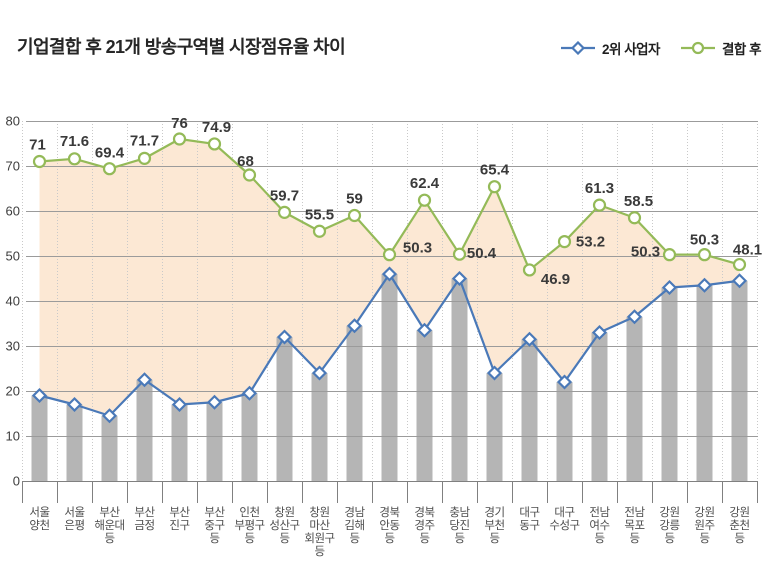 The height and width of the screenshot is (578, 768). I want to click on x-category-label: 강원 강릉 등, so click(669, 525).